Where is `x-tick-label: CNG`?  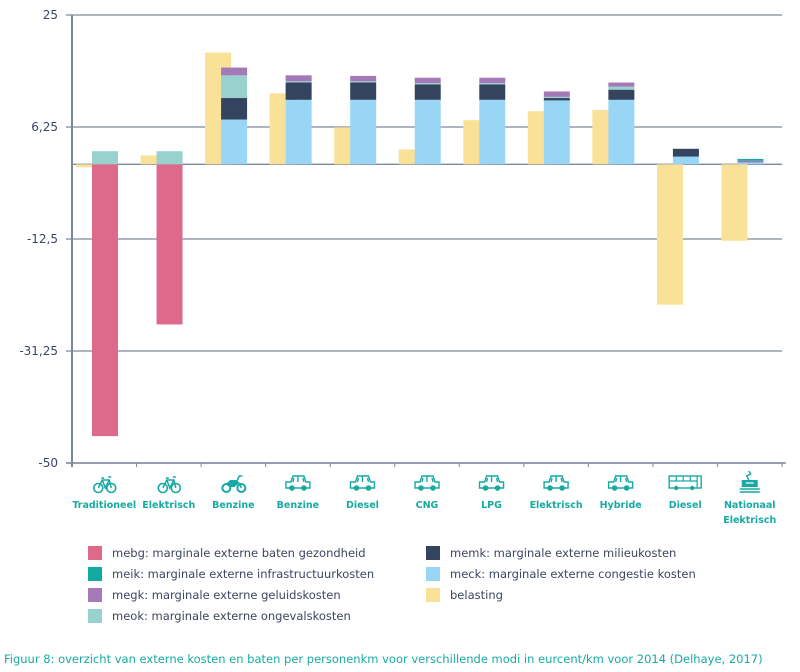 x-tick-label: CNG is located at coordinates (427, 505).